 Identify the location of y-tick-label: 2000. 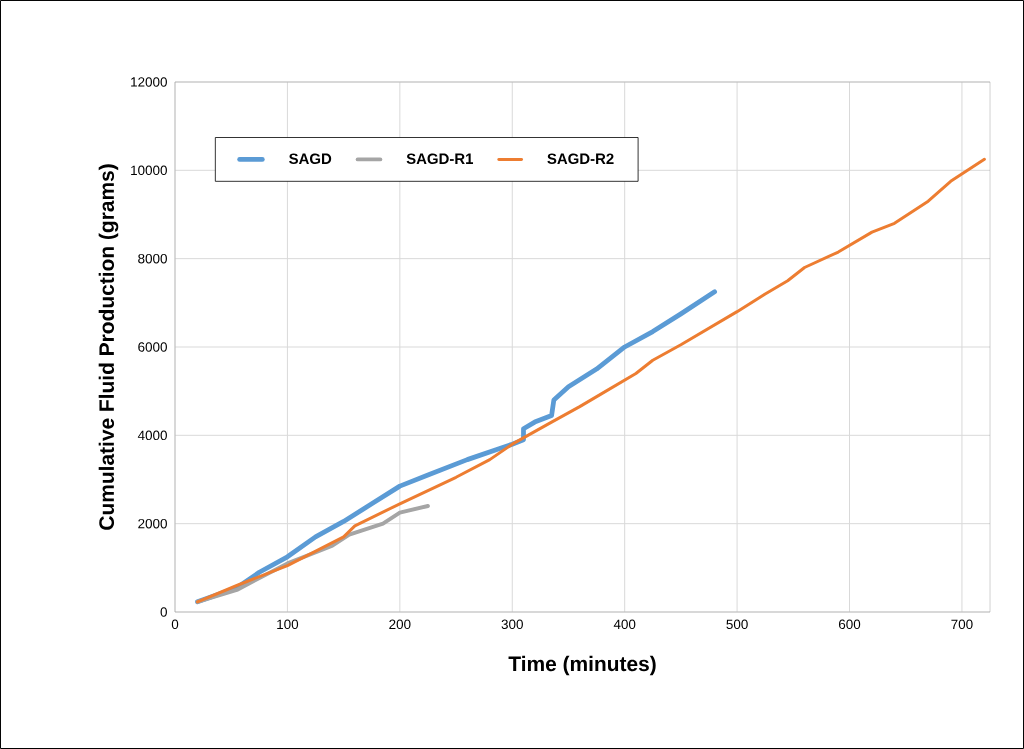
(152, 523).